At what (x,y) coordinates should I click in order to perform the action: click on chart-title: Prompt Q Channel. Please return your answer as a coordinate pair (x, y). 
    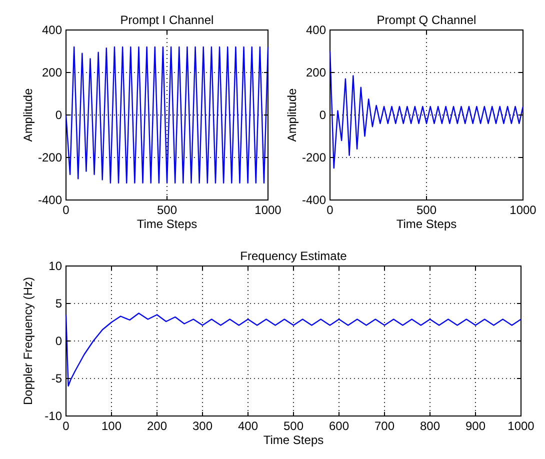
    Looking at the image, I should click on (426, 20).